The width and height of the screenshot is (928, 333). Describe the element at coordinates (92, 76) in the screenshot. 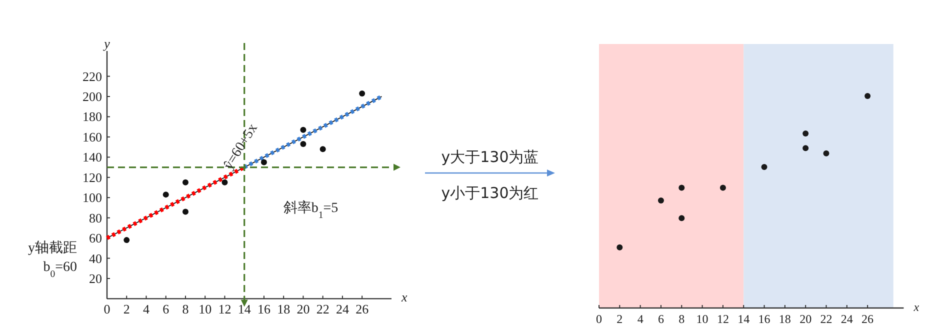

I see `y-tick-label: 220` at that location.